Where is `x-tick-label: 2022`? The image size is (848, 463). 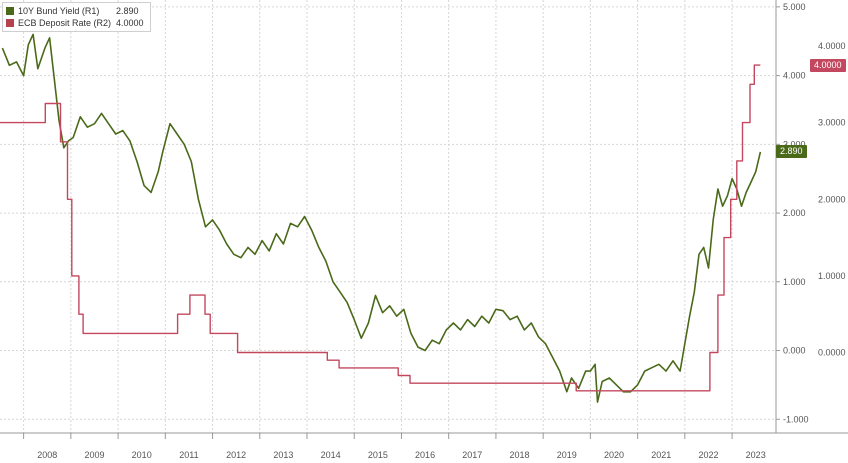
x-tick-label: 2022 is located at coordinates (708, 455).